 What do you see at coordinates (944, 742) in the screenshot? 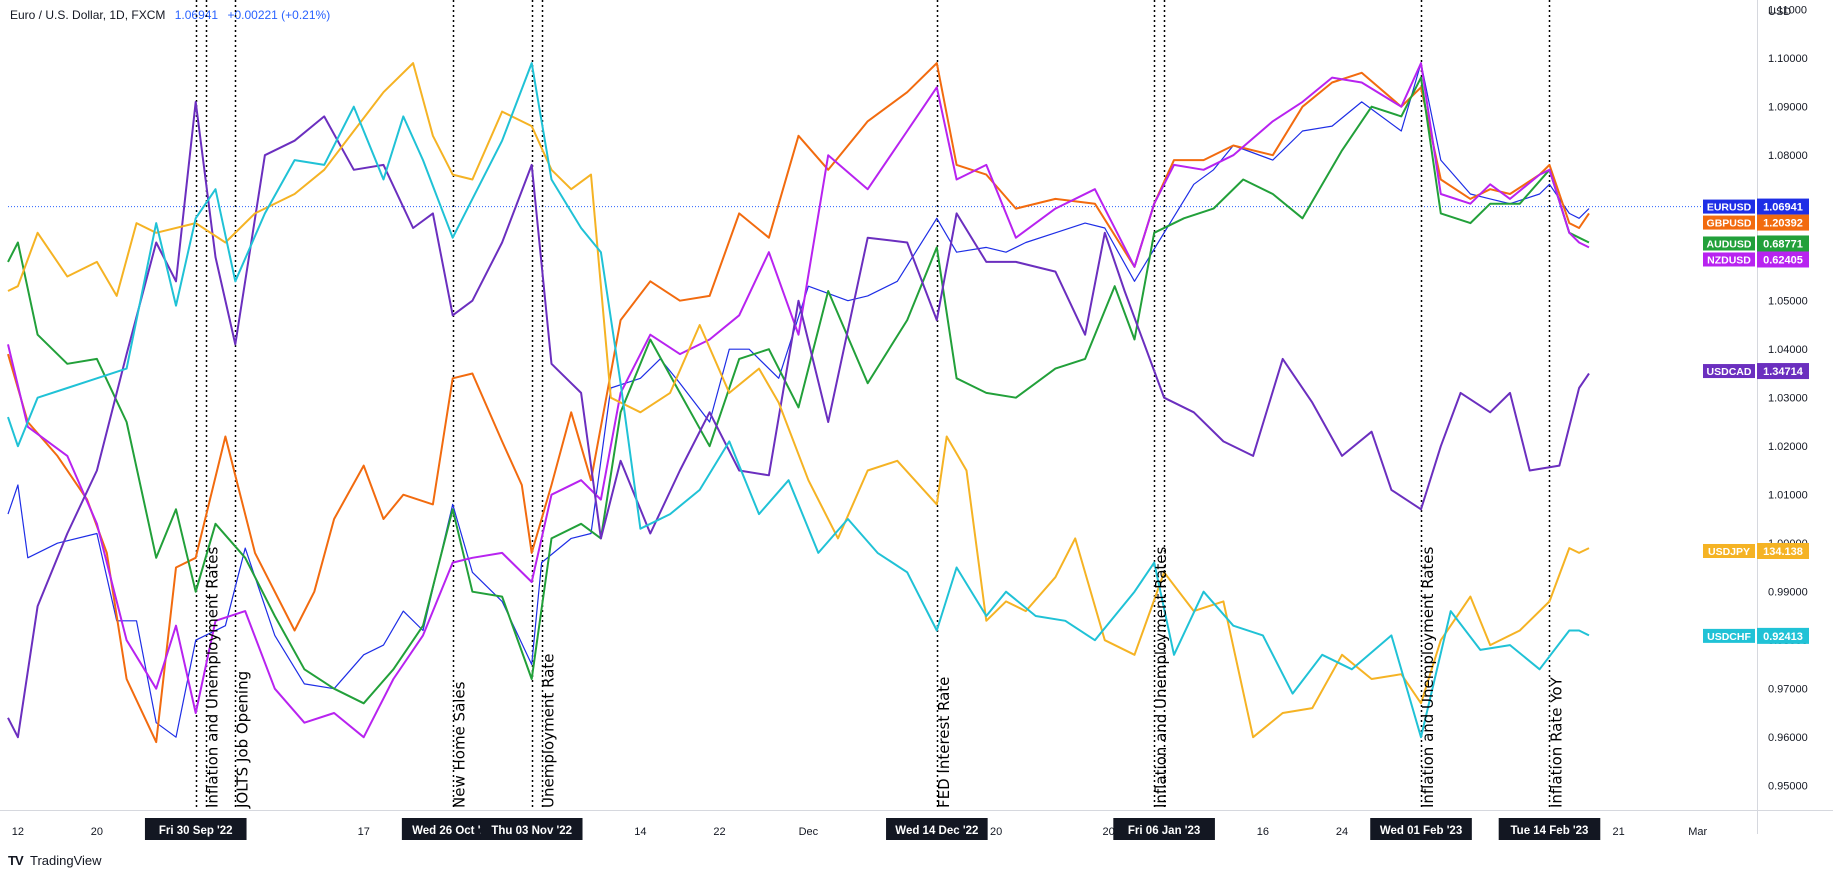
I see `event-annotation-label: FED Interest Rate` at bounding box center [944, 742].